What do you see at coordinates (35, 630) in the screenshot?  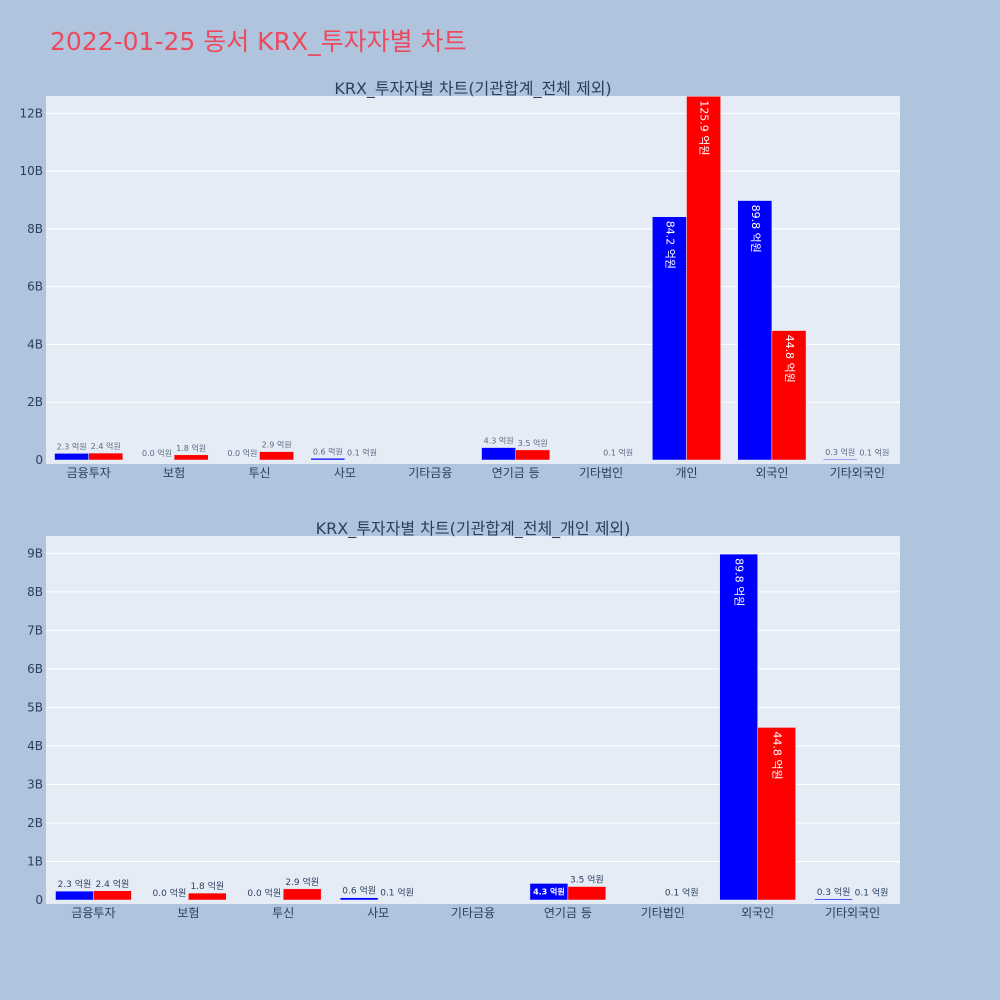 I see `y-tick-label: 7B` at bounding box center [35, 630].